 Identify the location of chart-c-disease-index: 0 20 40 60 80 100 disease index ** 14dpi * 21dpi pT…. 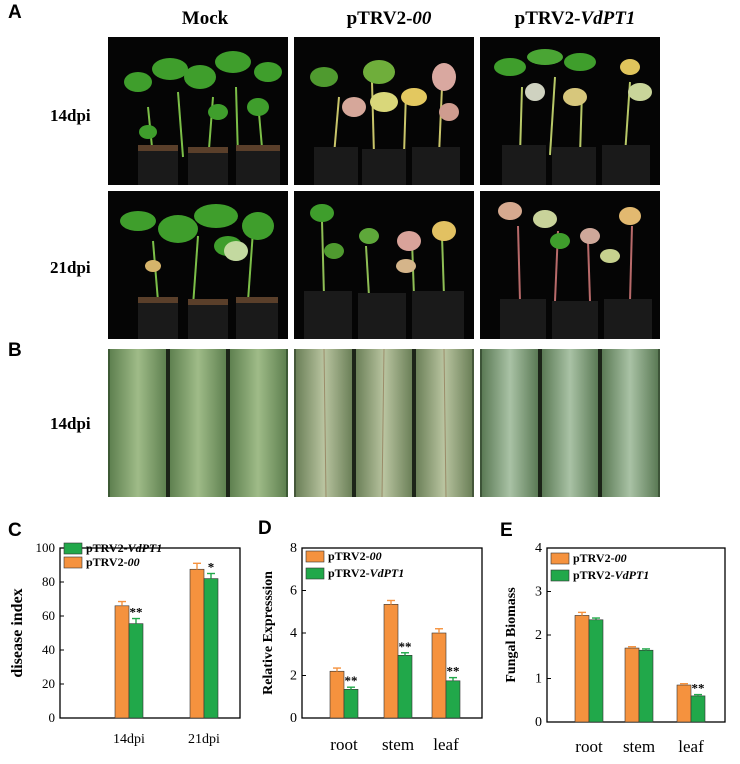
(125, 643).